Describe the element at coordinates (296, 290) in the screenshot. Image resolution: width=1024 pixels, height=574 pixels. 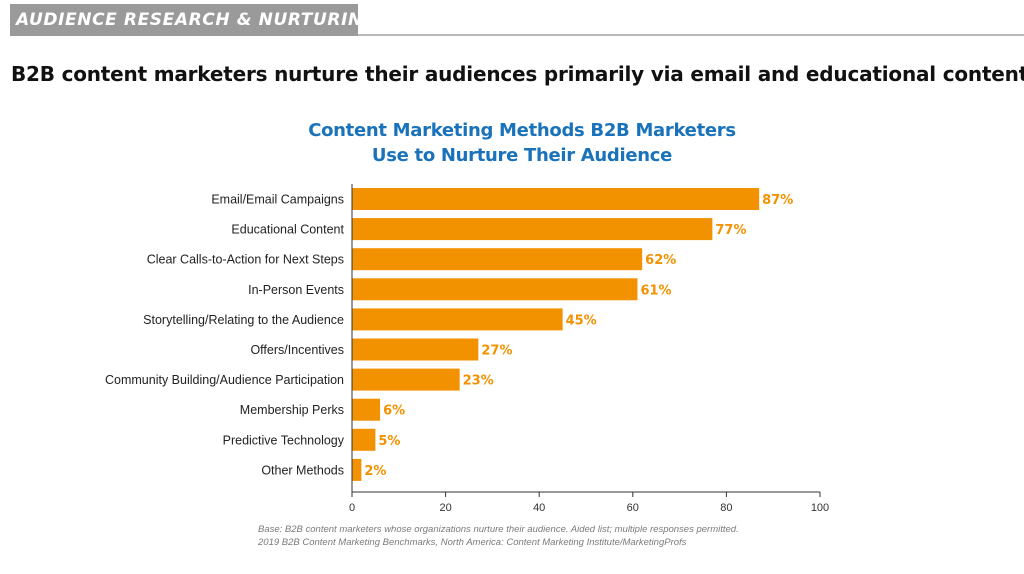
I see `category-label: In-Person Events` at that location.